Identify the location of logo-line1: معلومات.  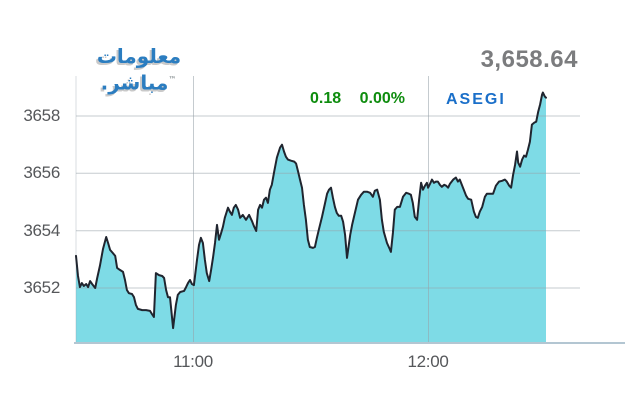
(139, 56).